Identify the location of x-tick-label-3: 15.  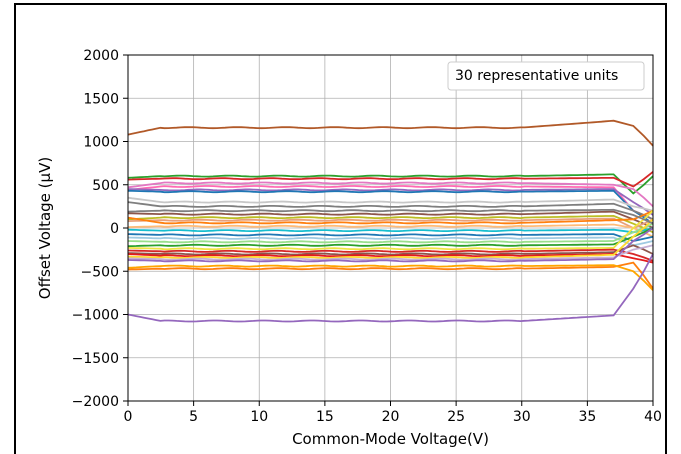
(325, 417).